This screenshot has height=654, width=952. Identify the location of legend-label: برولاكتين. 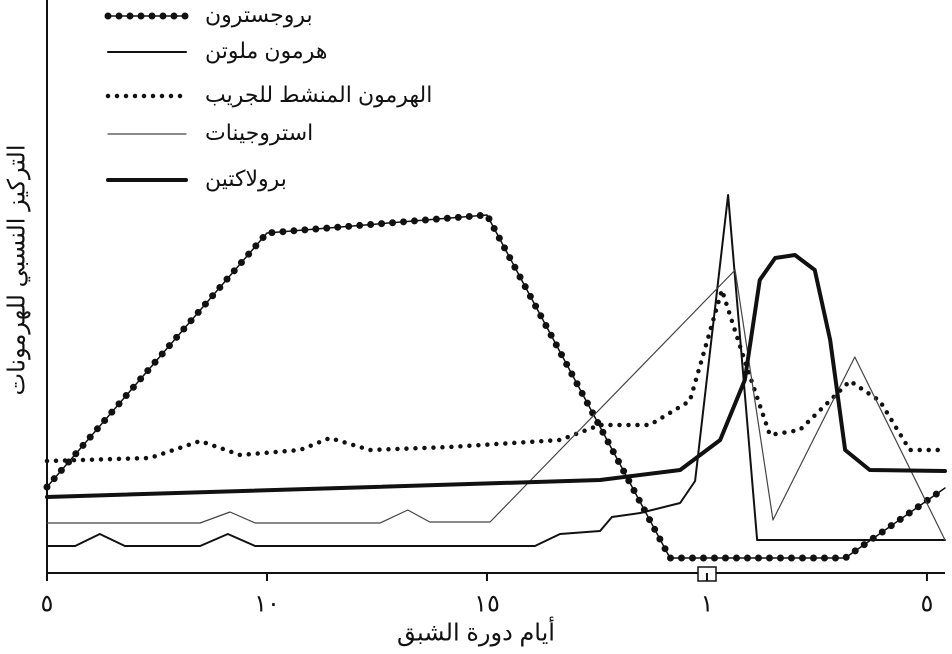
(246, 178).